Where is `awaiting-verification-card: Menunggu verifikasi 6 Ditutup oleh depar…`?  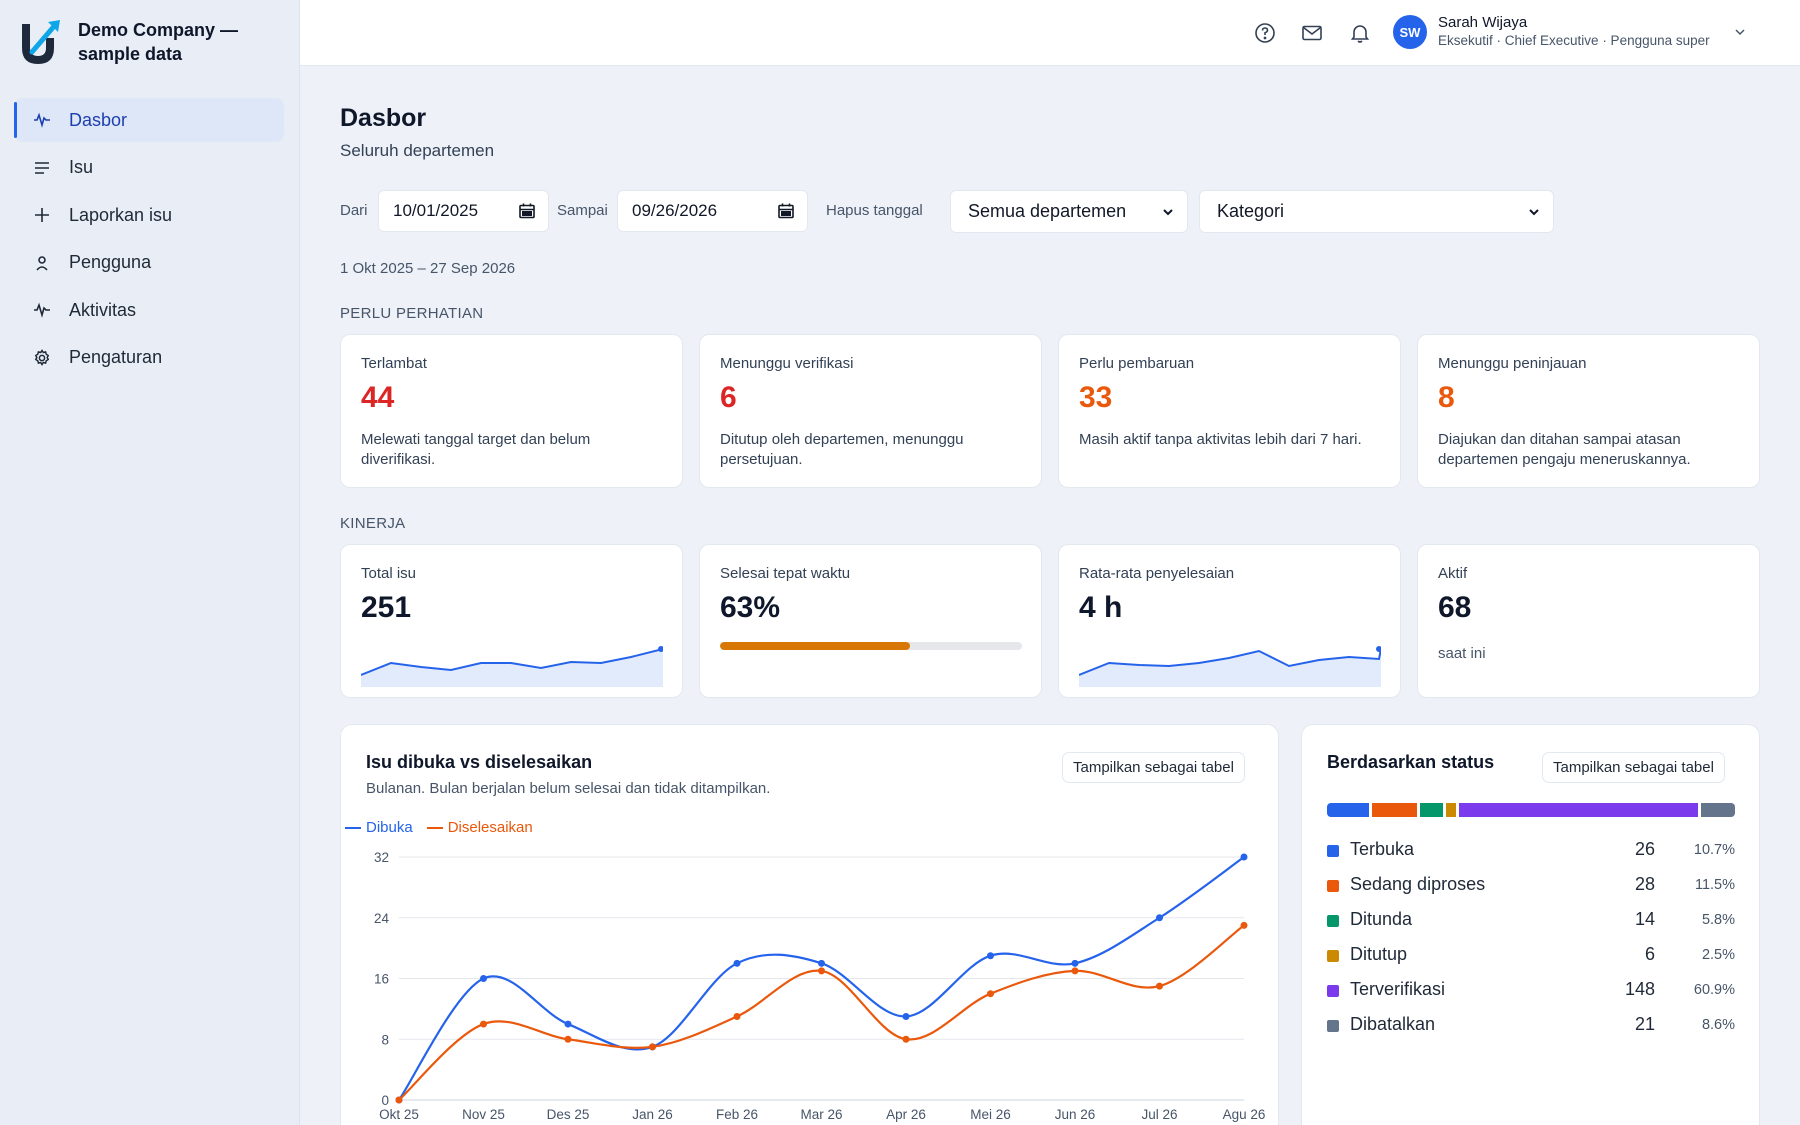
awaiting-verification-card: Menunggu verifikasi 6 Ditutup oleh depar… is located at coordinates (870, 411).